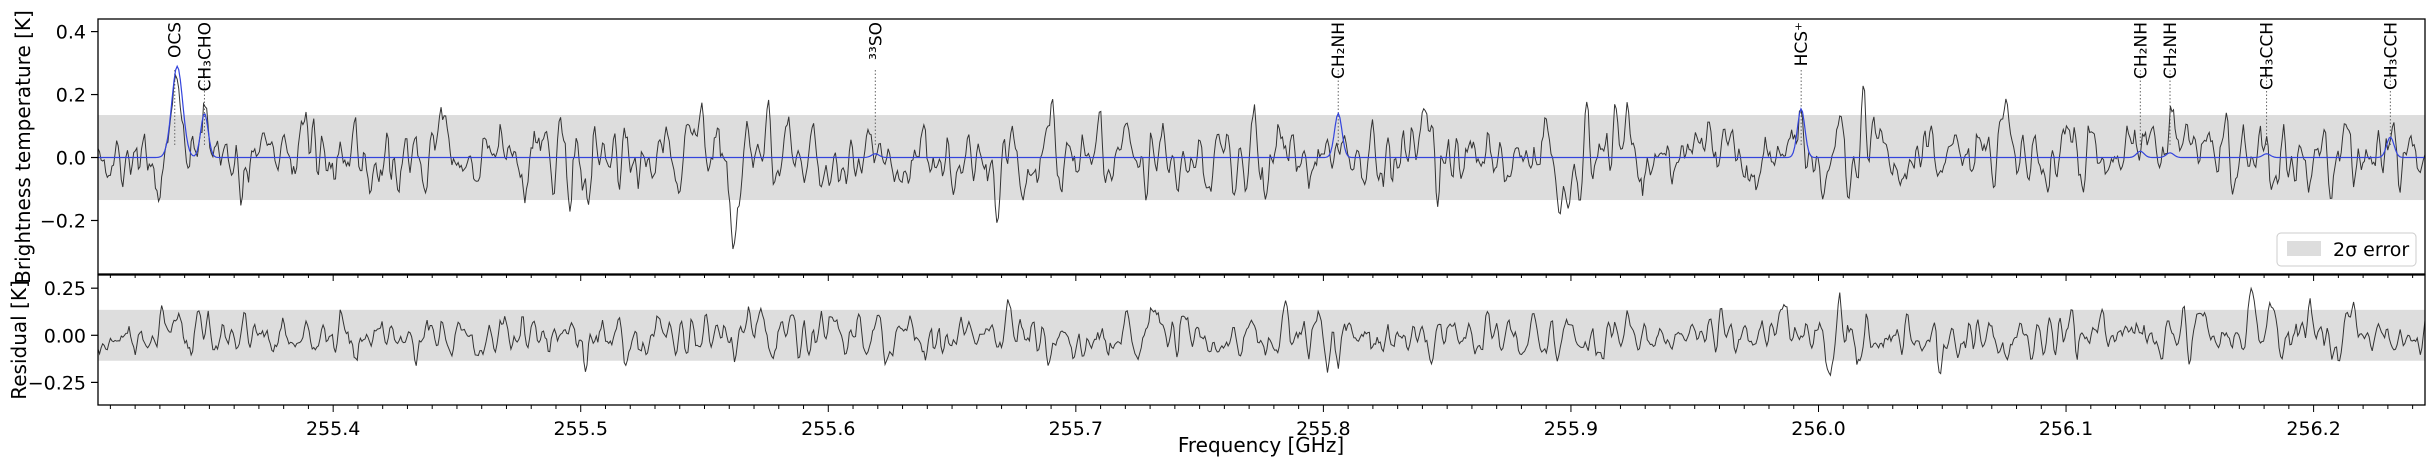 The height and width of the screenshot is (465, 2433). I want to click on x-tick-label: 255.4, so click(333, 429).